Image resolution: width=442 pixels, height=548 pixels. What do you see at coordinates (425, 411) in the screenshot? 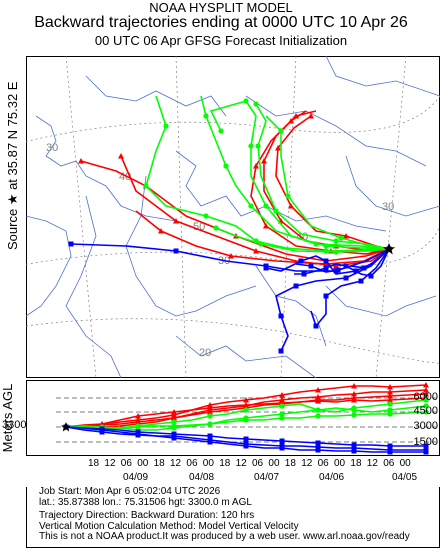
I see `tick-label: 4500` at bounding box center [425, 411].